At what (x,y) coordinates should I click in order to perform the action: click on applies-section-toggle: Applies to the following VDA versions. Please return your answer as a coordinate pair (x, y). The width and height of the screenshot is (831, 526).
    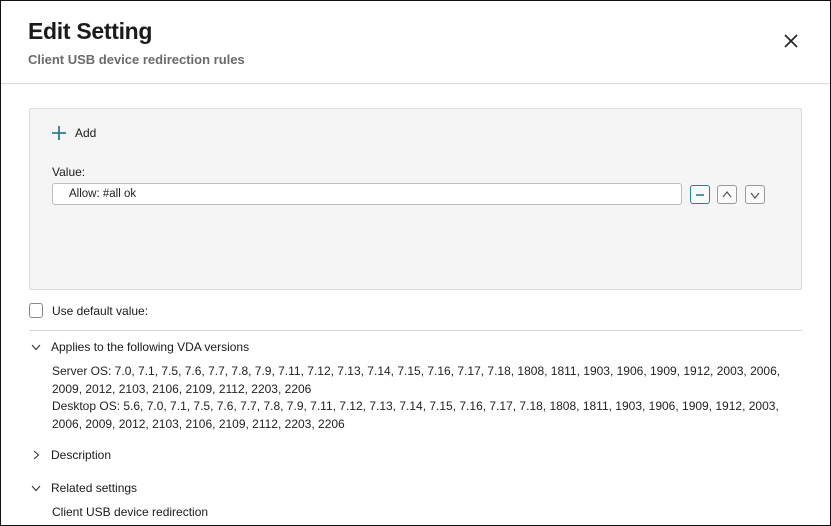
    Looking at the image, I should click on (140, 347).